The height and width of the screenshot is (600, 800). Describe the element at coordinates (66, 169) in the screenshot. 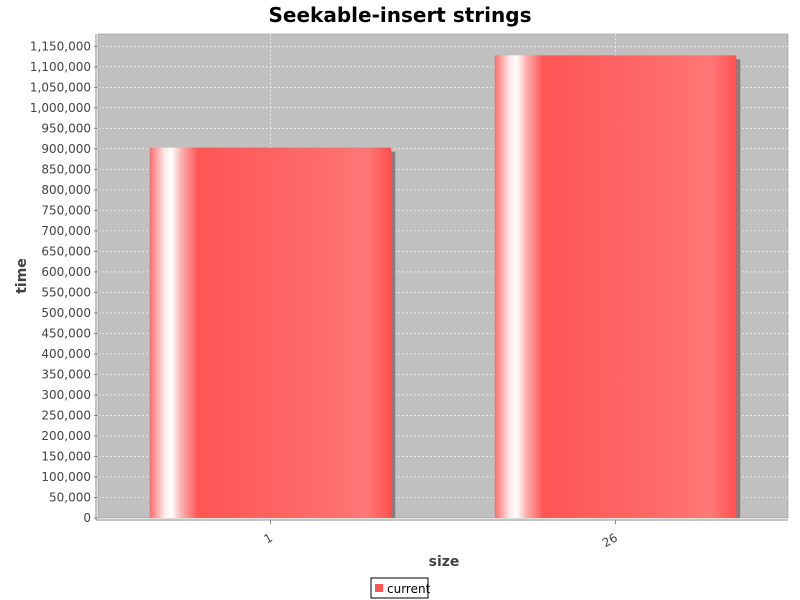

I see `y-tick-label: 850,000` at that location.